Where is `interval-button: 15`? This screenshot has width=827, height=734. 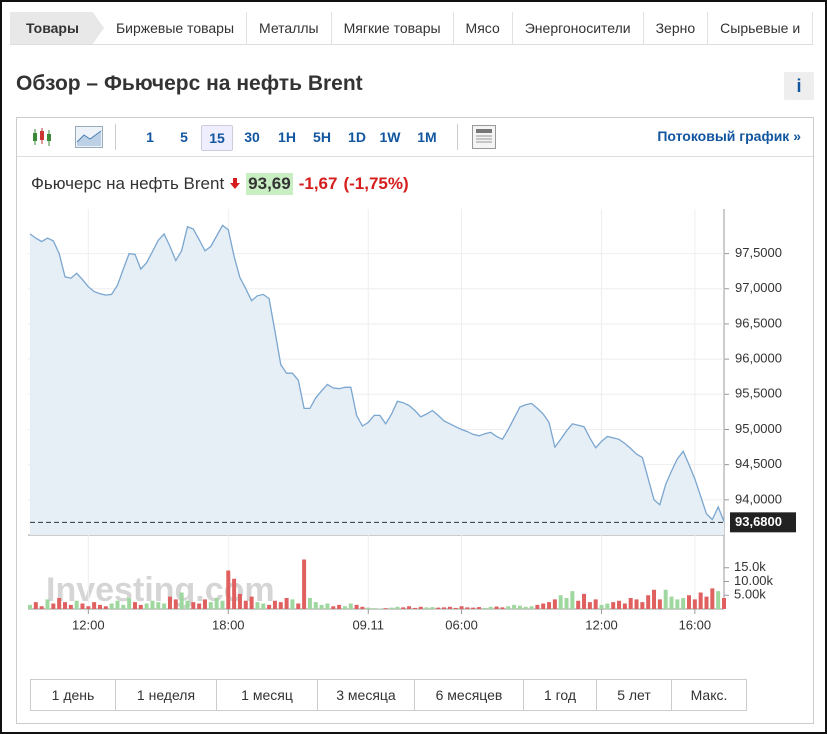
interval-button: 15 is located at coordinates (217, 138).